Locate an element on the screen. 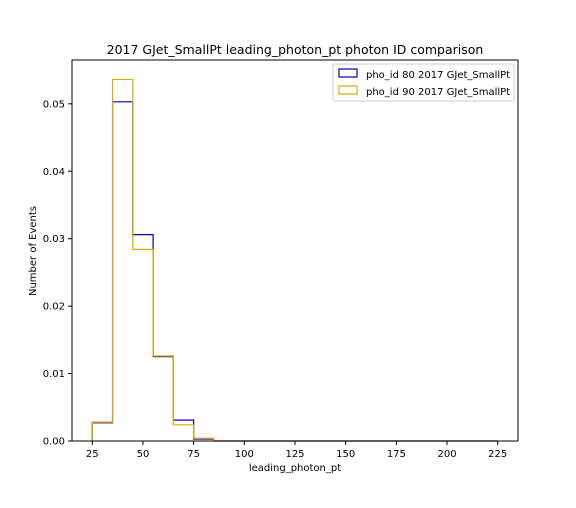 The height and width of the screenshot is (508, 576). x-tick-label: 175 is located at coordinates (396, 454).